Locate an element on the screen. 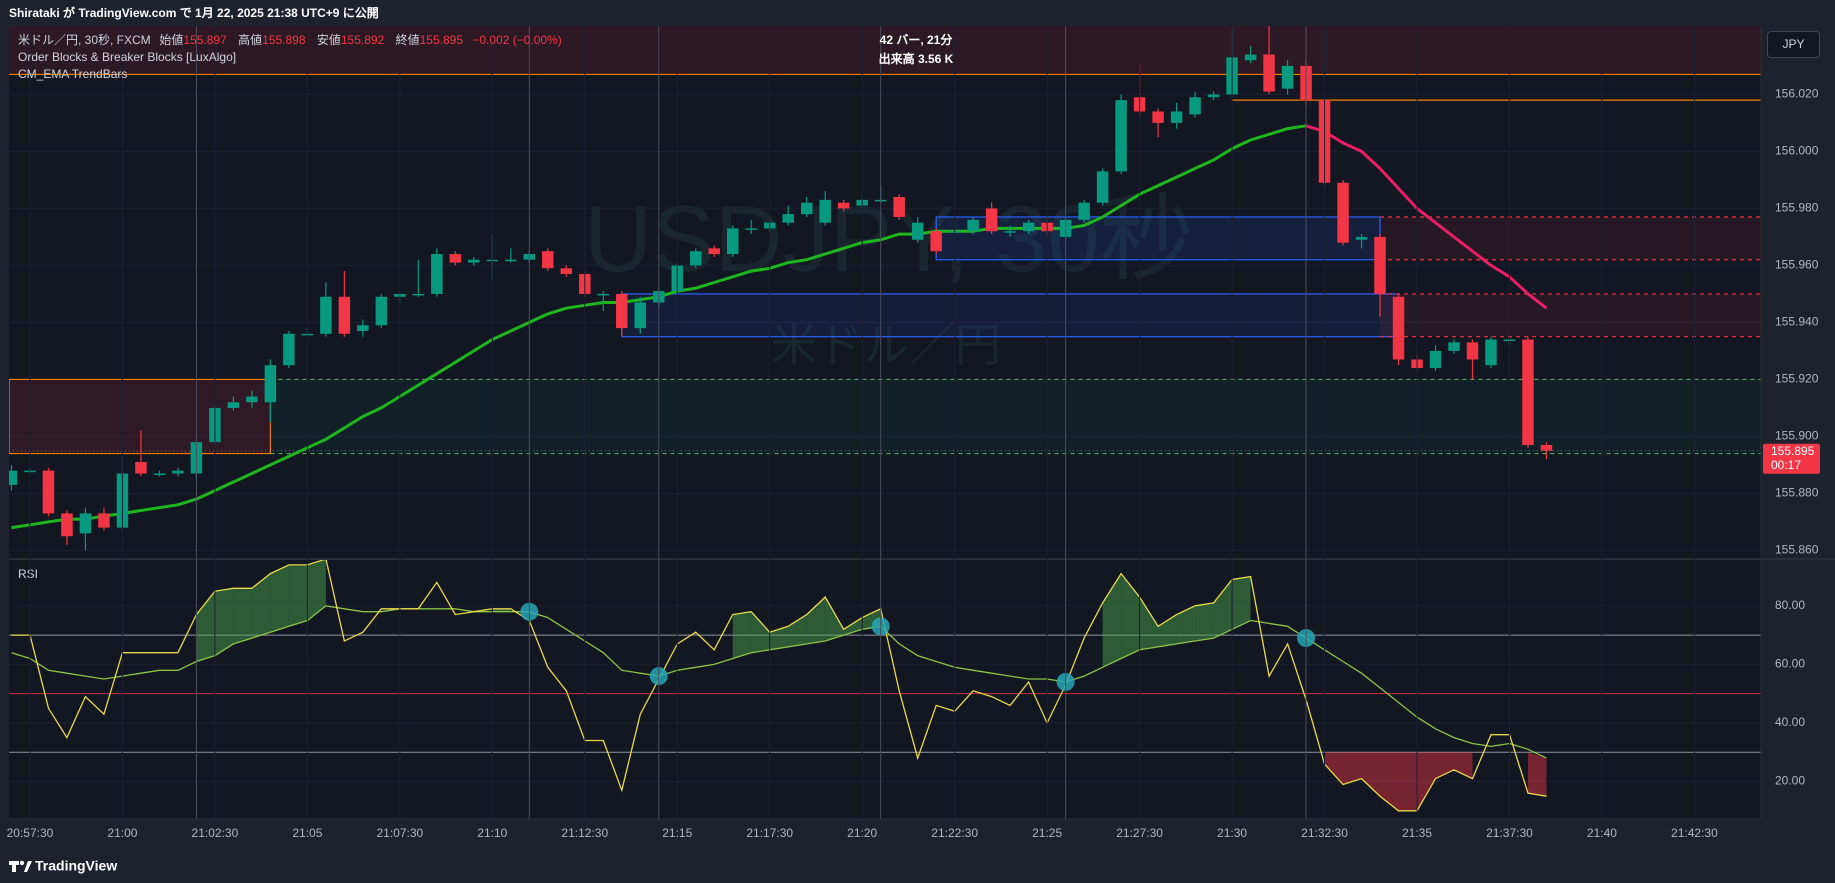 This screenshot has width=1835, height=883. rsi-tick-label: 40.00 is located at coordinates (1790, 722).